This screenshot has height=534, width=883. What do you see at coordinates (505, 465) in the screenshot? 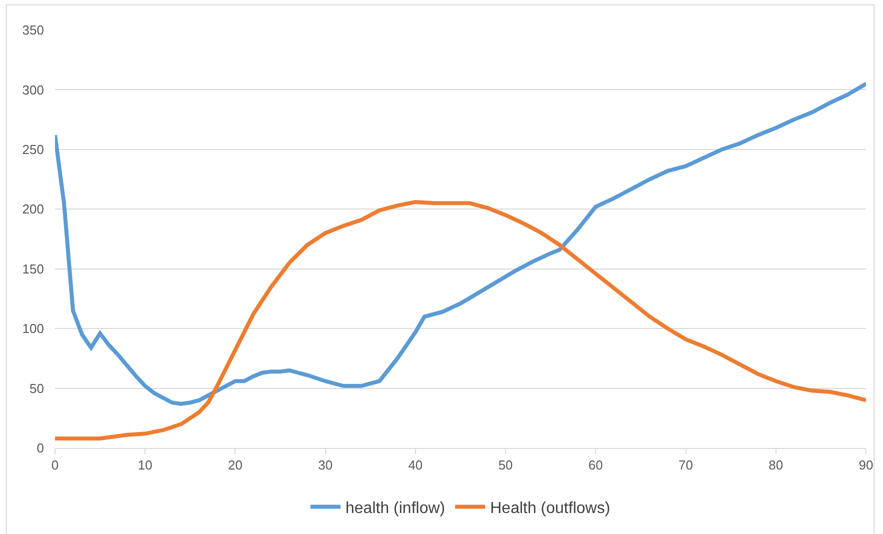
I see `x-tick-label: 50` at bounding box center [505, 465].